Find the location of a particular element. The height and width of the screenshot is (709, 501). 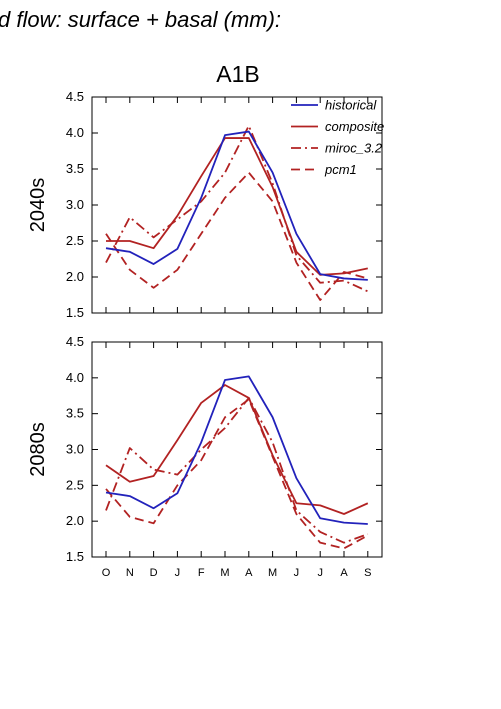

legend-label: composite is located at coordinates (354, 126).